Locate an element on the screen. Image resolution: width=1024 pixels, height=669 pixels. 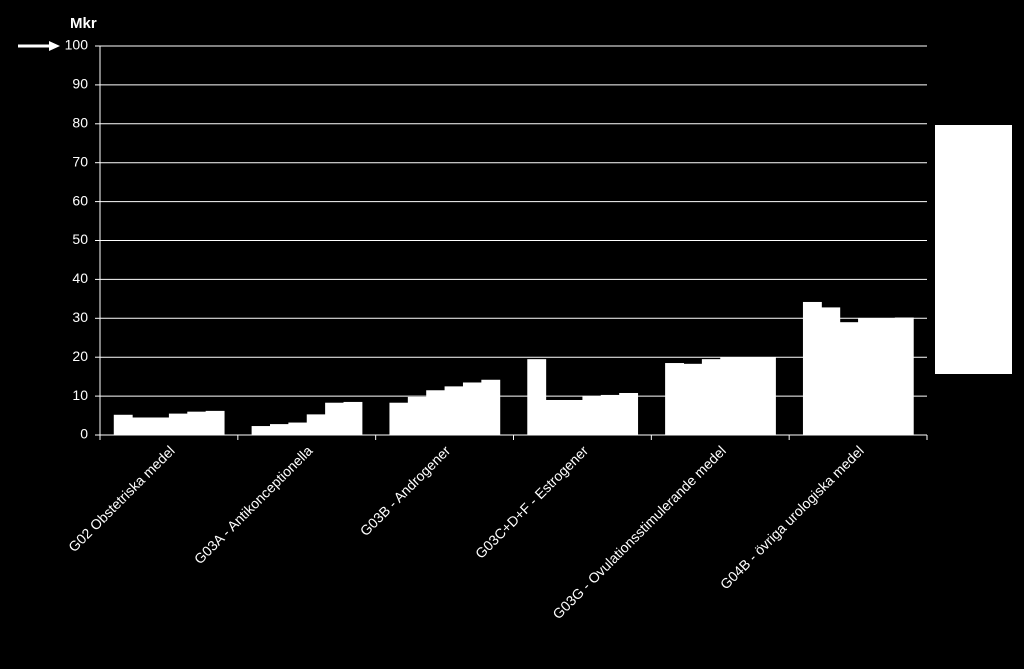
arrow-head is located at coordinates (54, 46).